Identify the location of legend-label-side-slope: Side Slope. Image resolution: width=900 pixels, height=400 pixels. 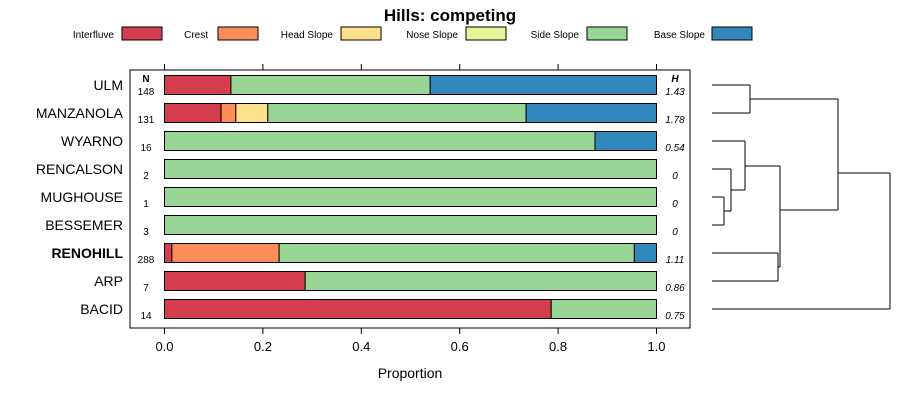
(555, 35).